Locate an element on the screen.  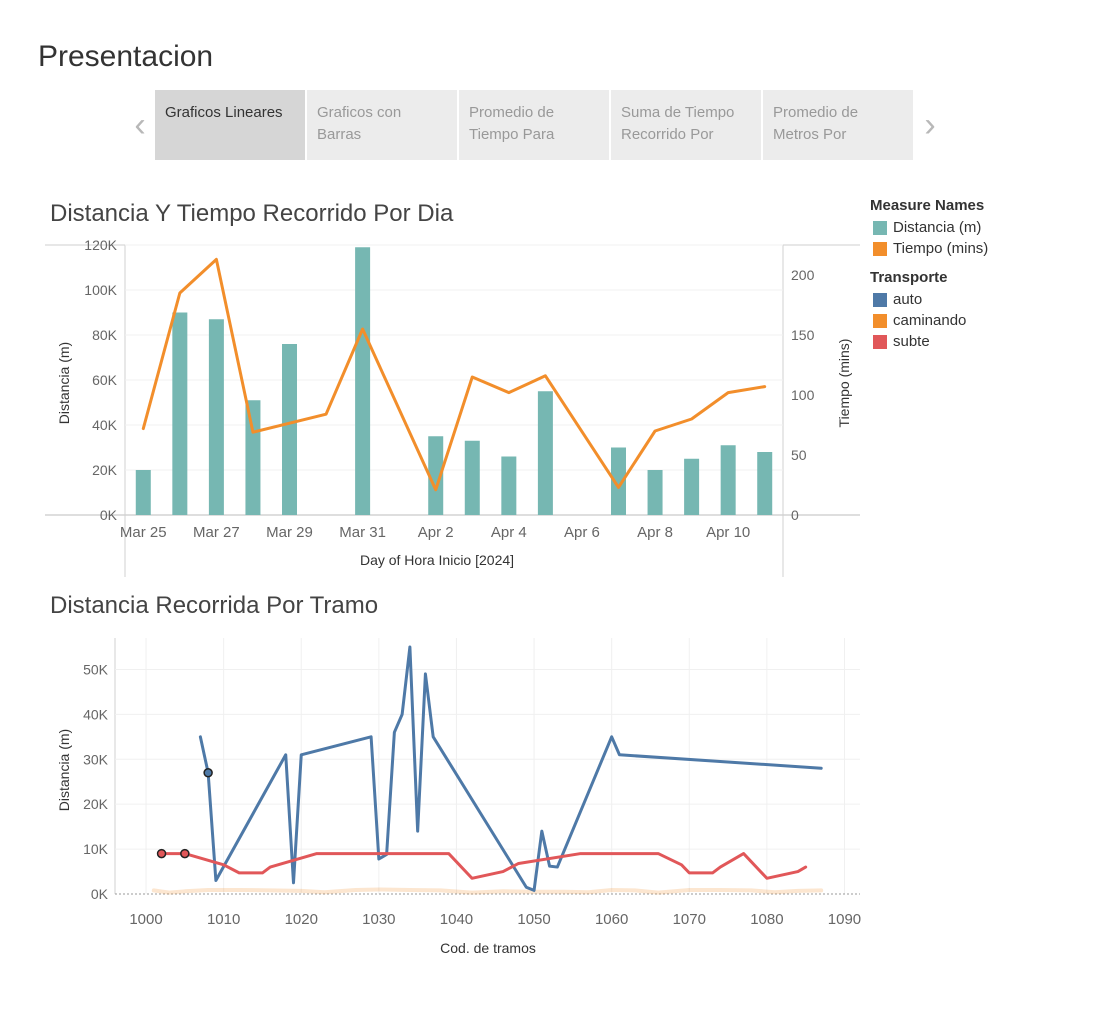
chart2-x-tick: 1090 is located at coordinates (844, 919).